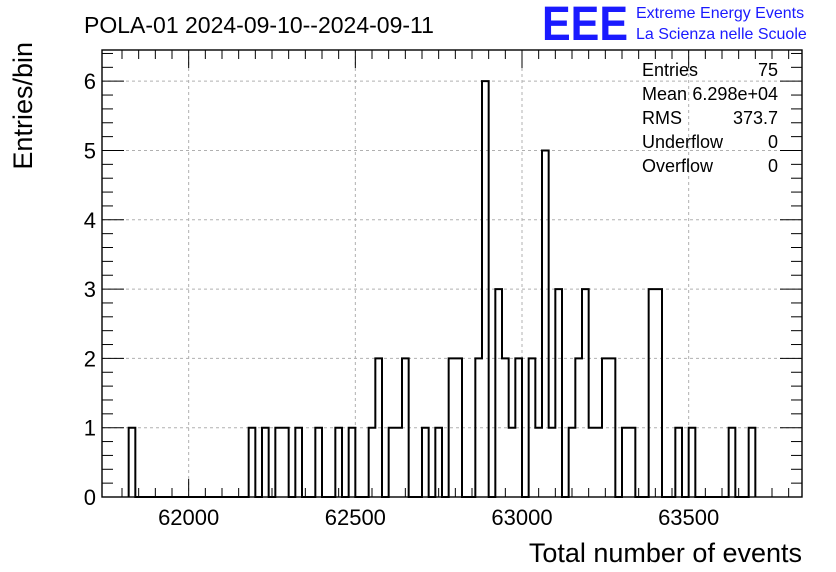 This screenshot has width=836, height=572. What do you see at coordinates (735, 94) in the screenshot?
I see `stats-value: 6.298e+04` at bounding box center [735, 94].